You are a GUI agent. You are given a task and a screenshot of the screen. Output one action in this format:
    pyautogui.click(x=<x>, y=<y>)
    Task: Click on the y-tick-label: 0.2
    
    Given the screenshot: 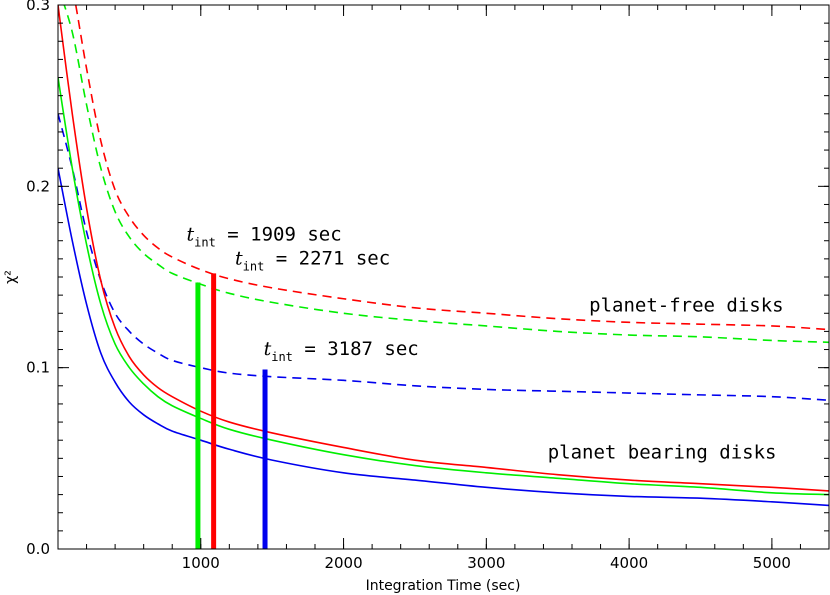 What is the action you would take?
    pyautogui.click(x=38, y=186)
    